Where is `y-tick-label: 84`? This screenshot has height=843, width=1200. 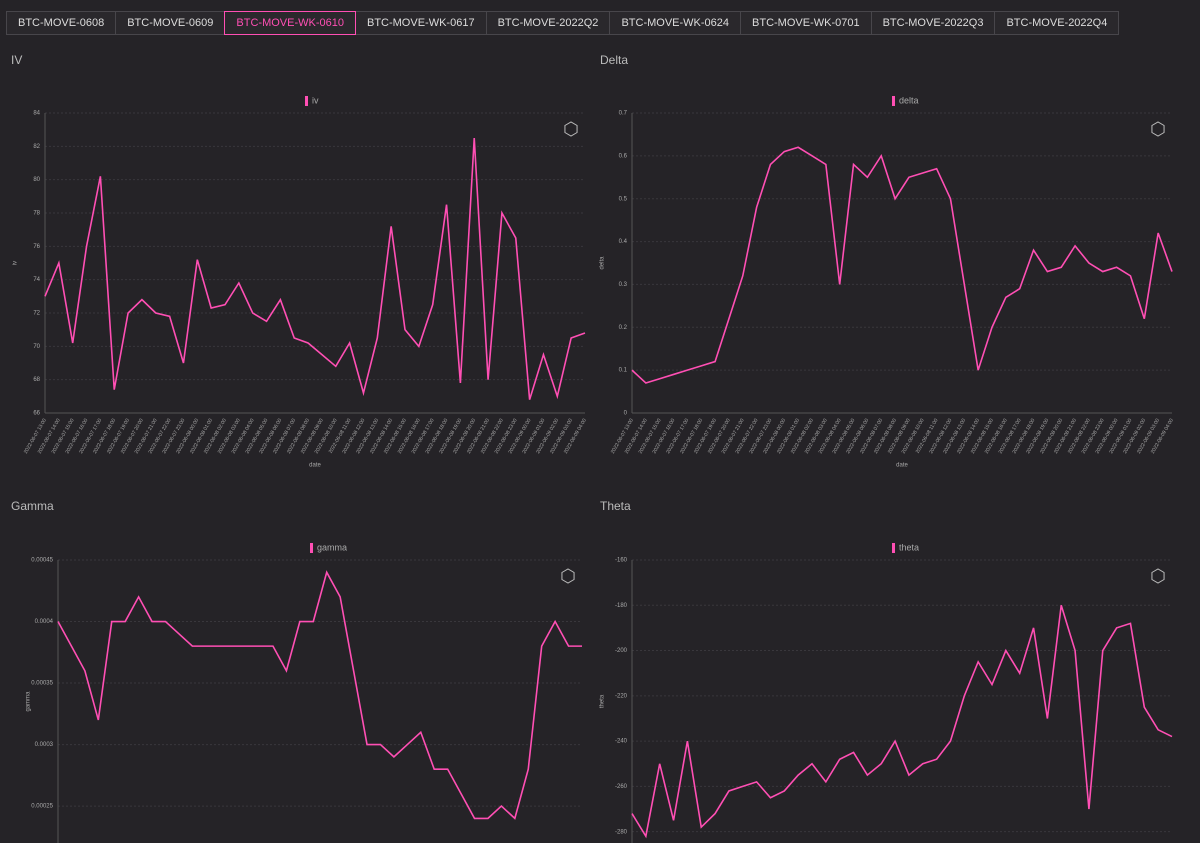
y-tick-label: 84 is located at coordinates (36, 114).